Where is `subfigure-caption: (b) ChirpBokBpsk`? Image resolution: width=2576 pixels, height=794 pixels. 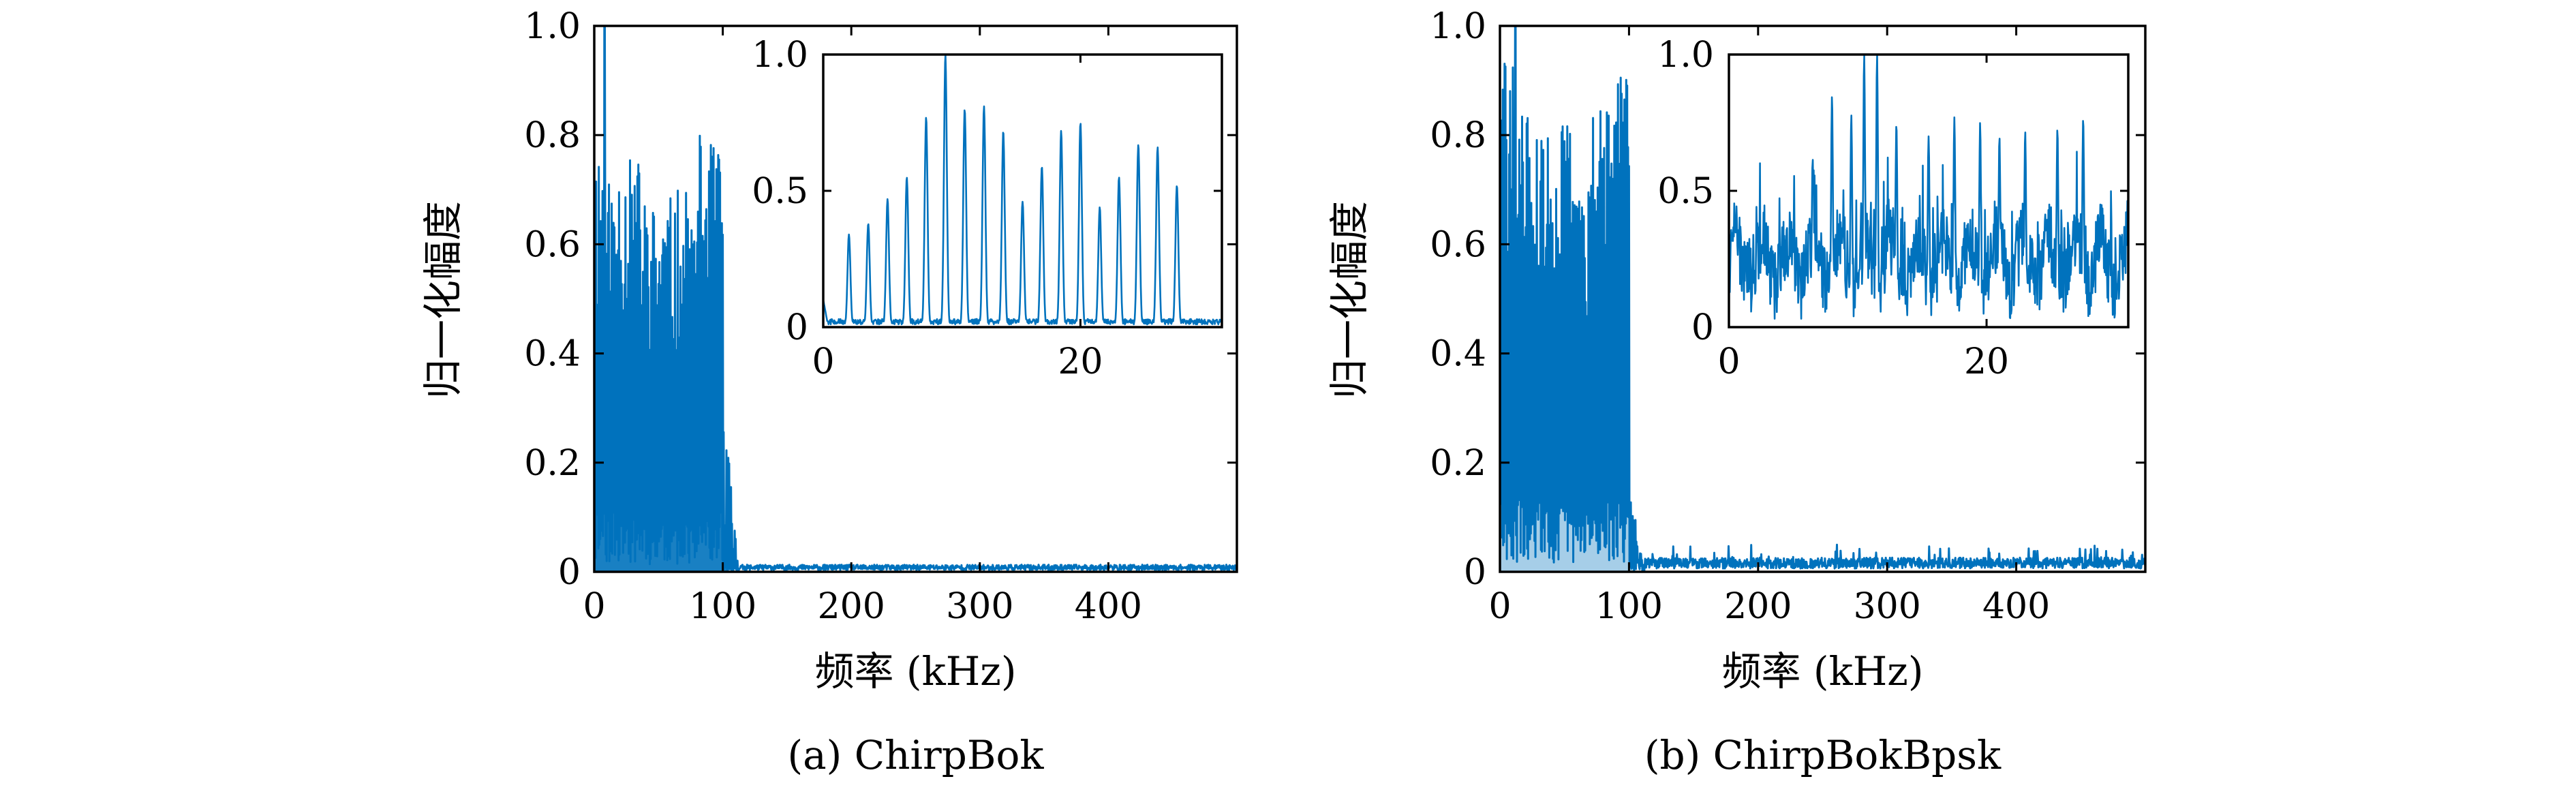
subfigure-caption: (b) ChirpBokBpsk is located at coordinates (1823, 755).